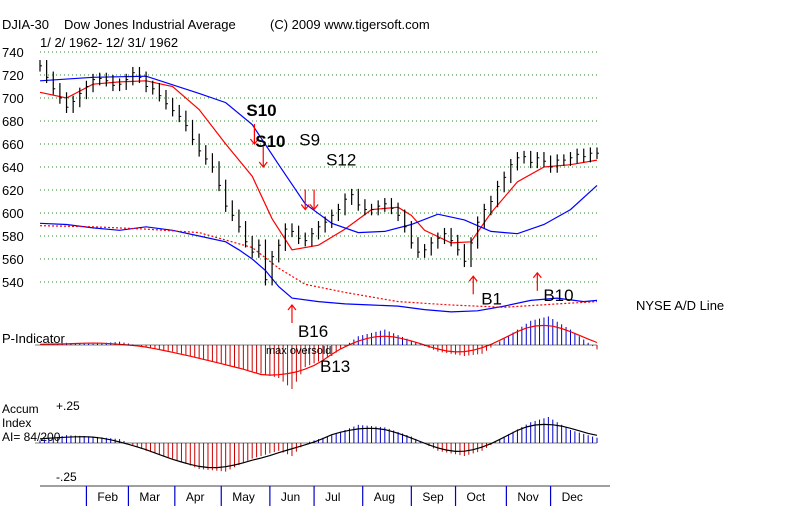 The image size is (800, 508). I want to click on y-tick-560: 560, so click(13, 259).